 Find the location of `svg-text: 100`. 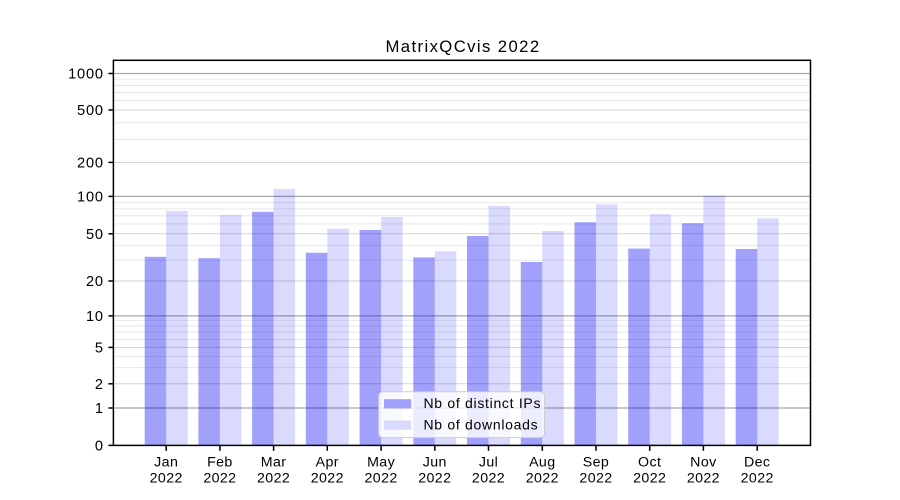

svg-text: 100 is located at coordinates (90, 198).